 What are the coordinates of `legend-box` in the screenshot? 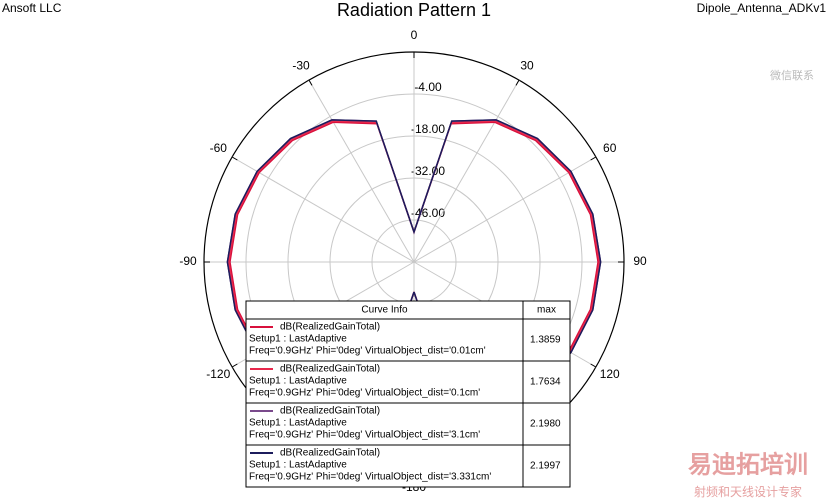 It's located at (408, 394).